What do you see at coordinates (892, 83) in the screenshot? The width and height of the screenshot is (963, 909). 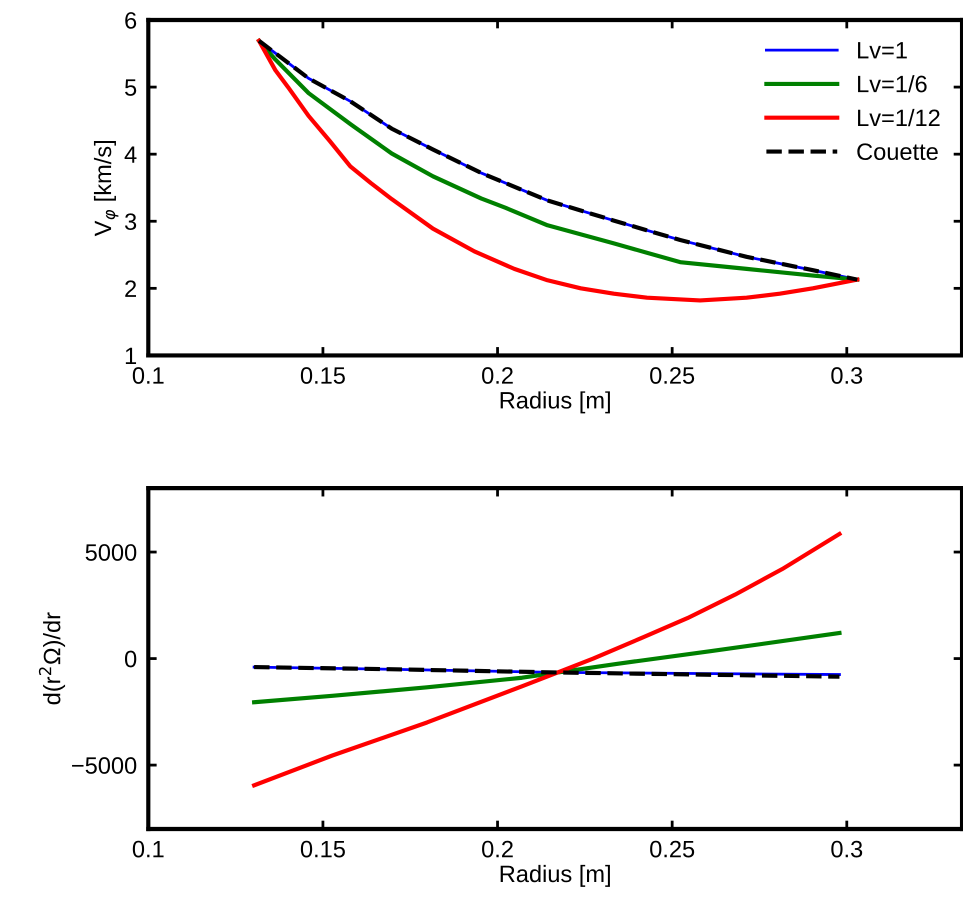 I see `legend-label: Lv=1/6` at bounding box center [892, 83].